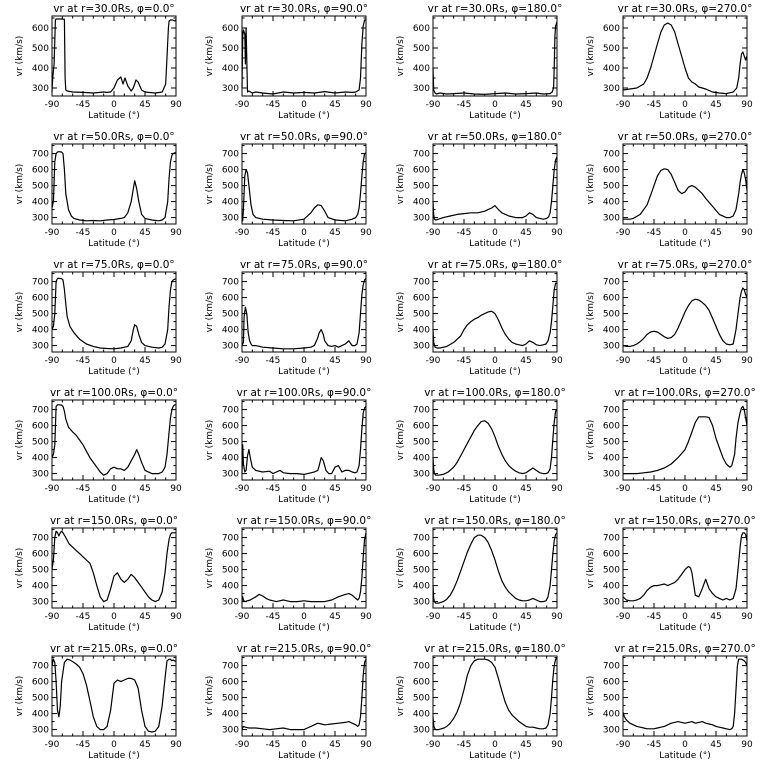 The width and height of the screenshot is (768, 772). Describe the element at coordinates (40, 203) in the screenshot. I see `panel-5-ytick-label: 400` at that location.